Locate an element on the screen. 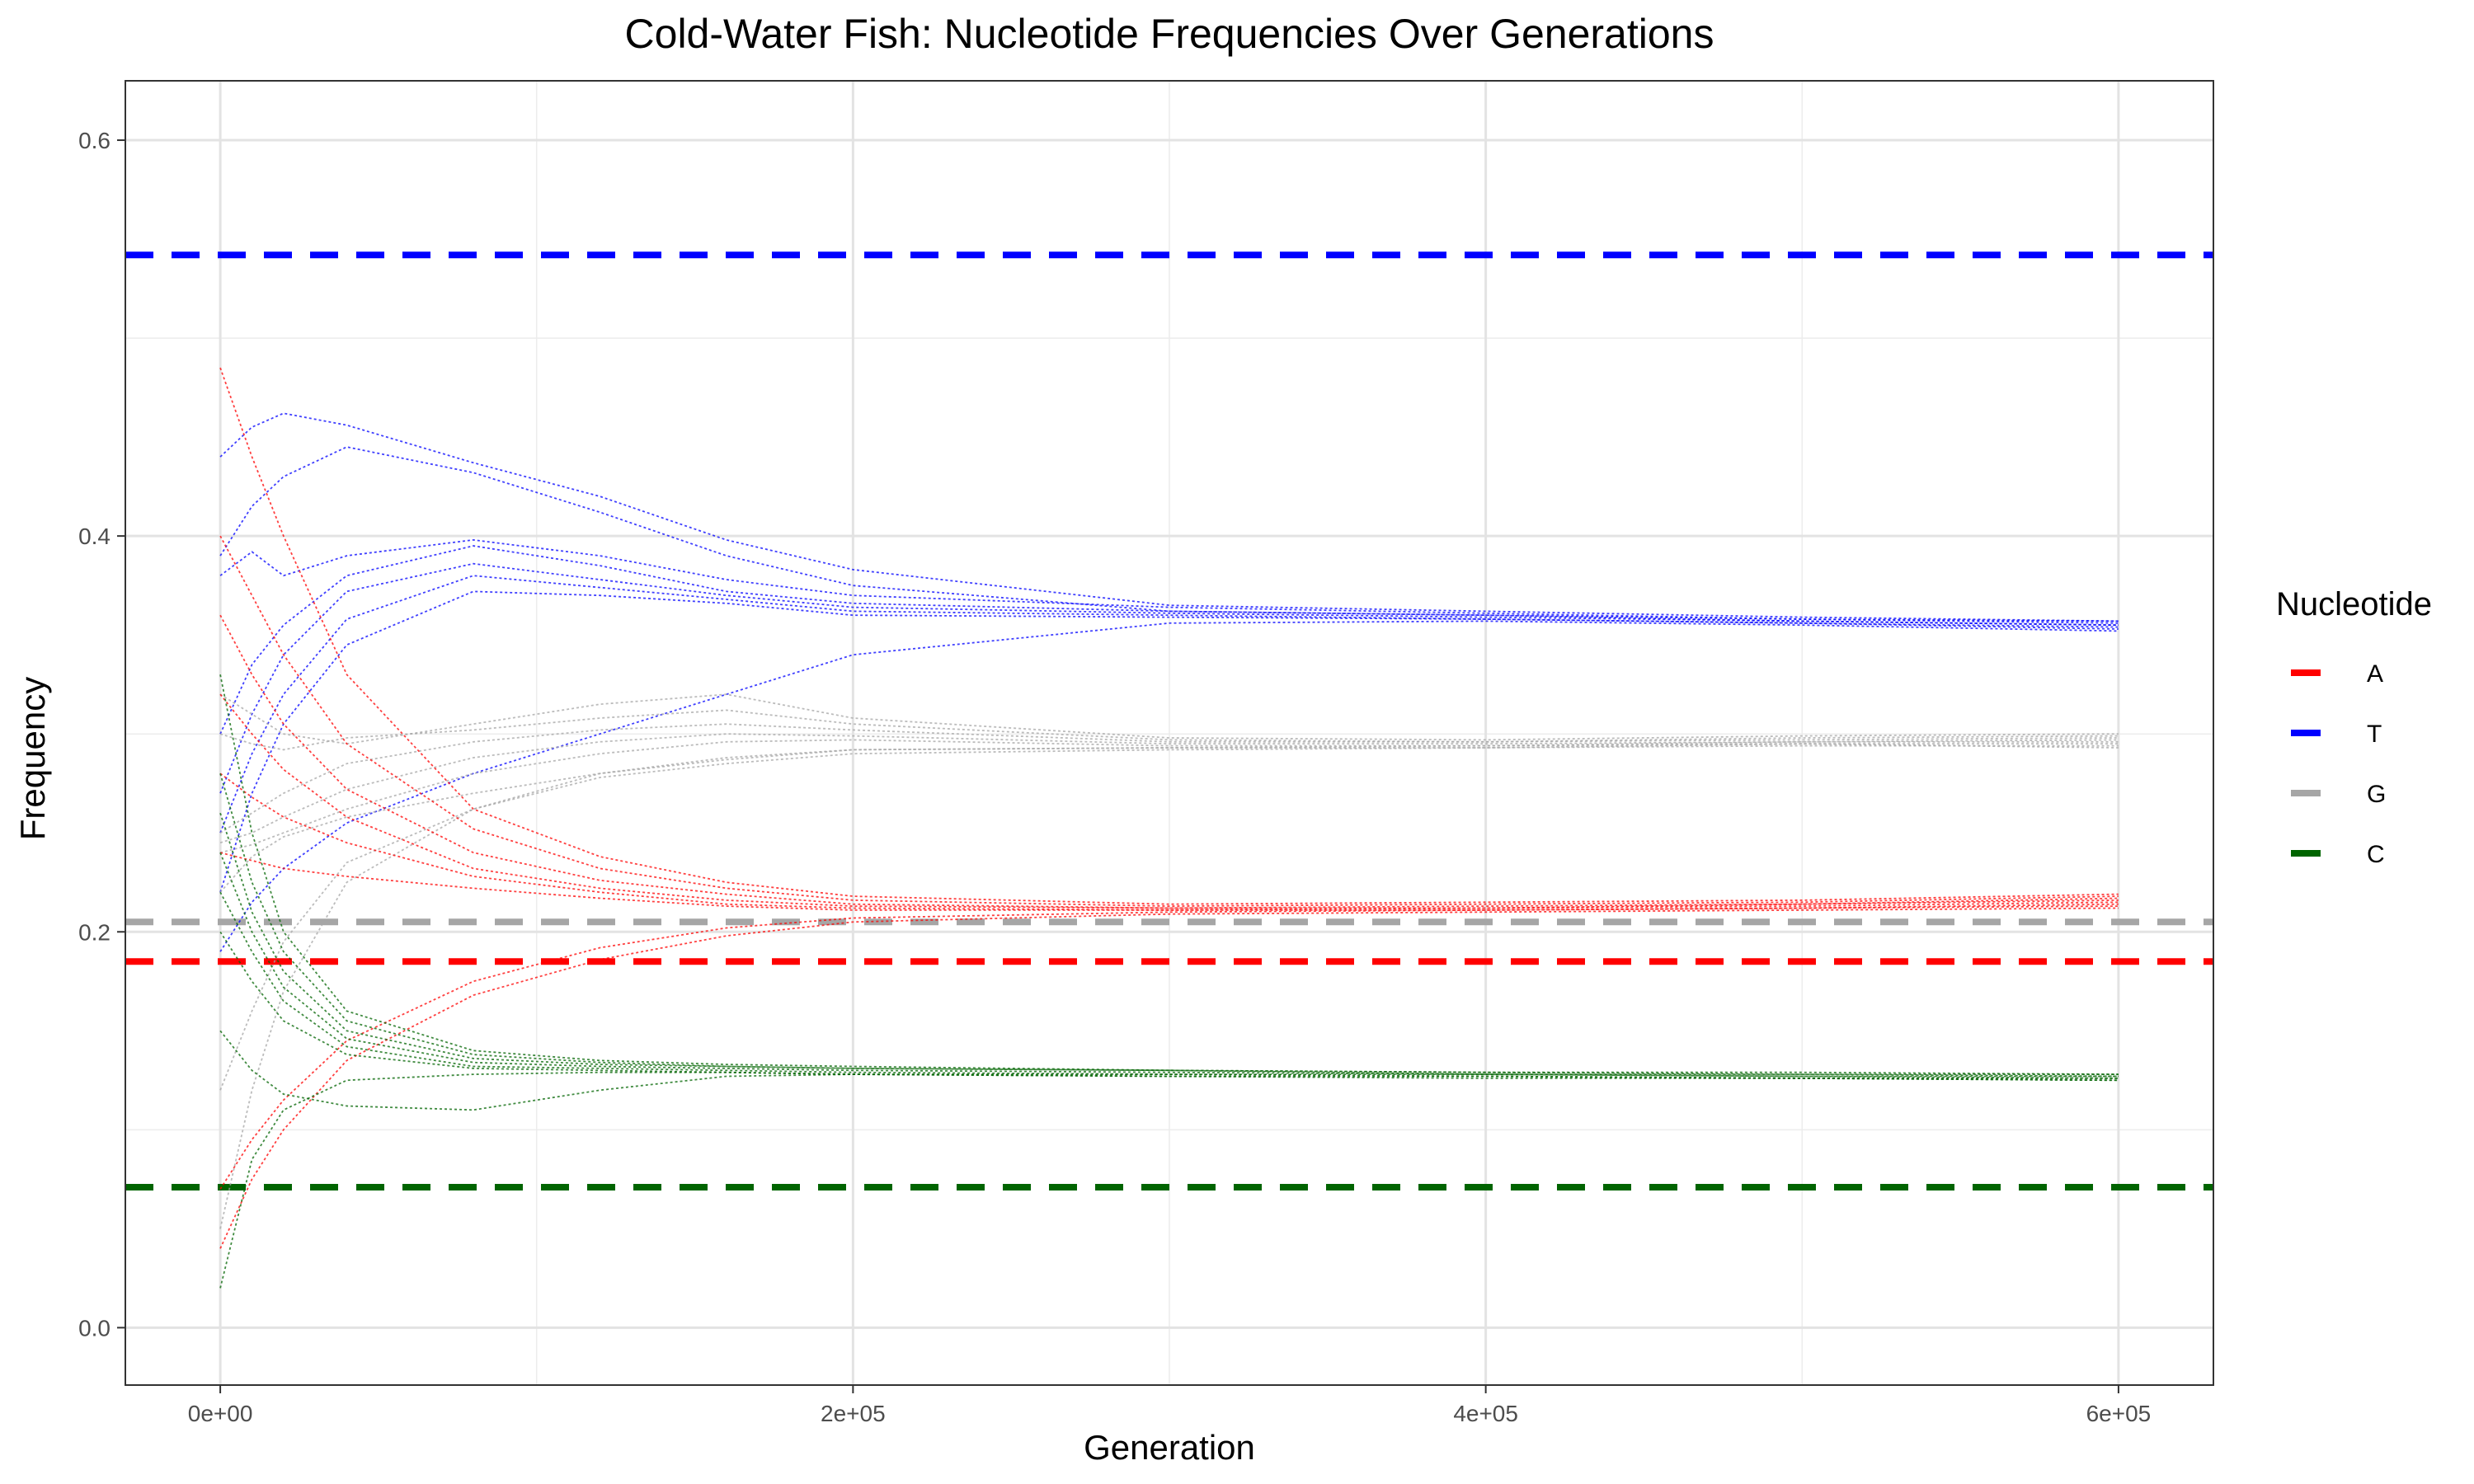 This screenshot has height=1484, width=2474. y-tick-label: 0.6 is located at coordinates (94, 140).